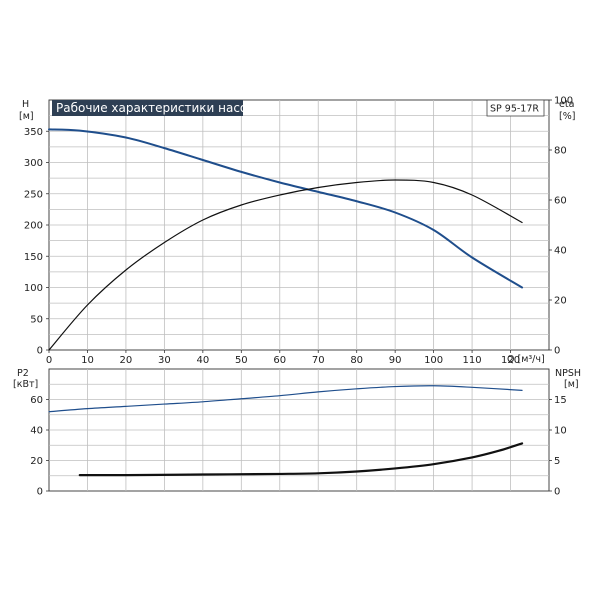 The image size is (600, 600). I want to click on lower-series-1-line, so click(301, 459).